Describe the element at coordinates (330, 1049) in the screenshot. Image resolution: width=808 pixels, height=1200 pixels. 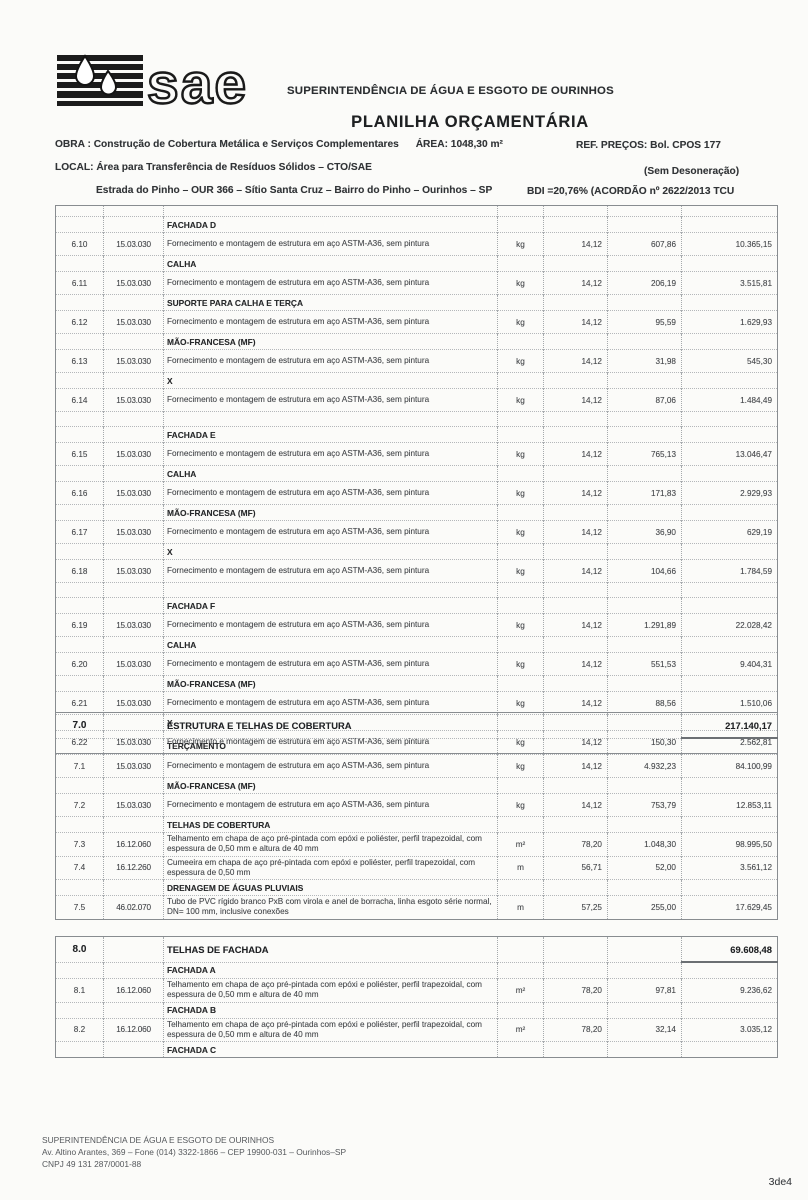
I see `description-cell: FACHADA C` at that location.